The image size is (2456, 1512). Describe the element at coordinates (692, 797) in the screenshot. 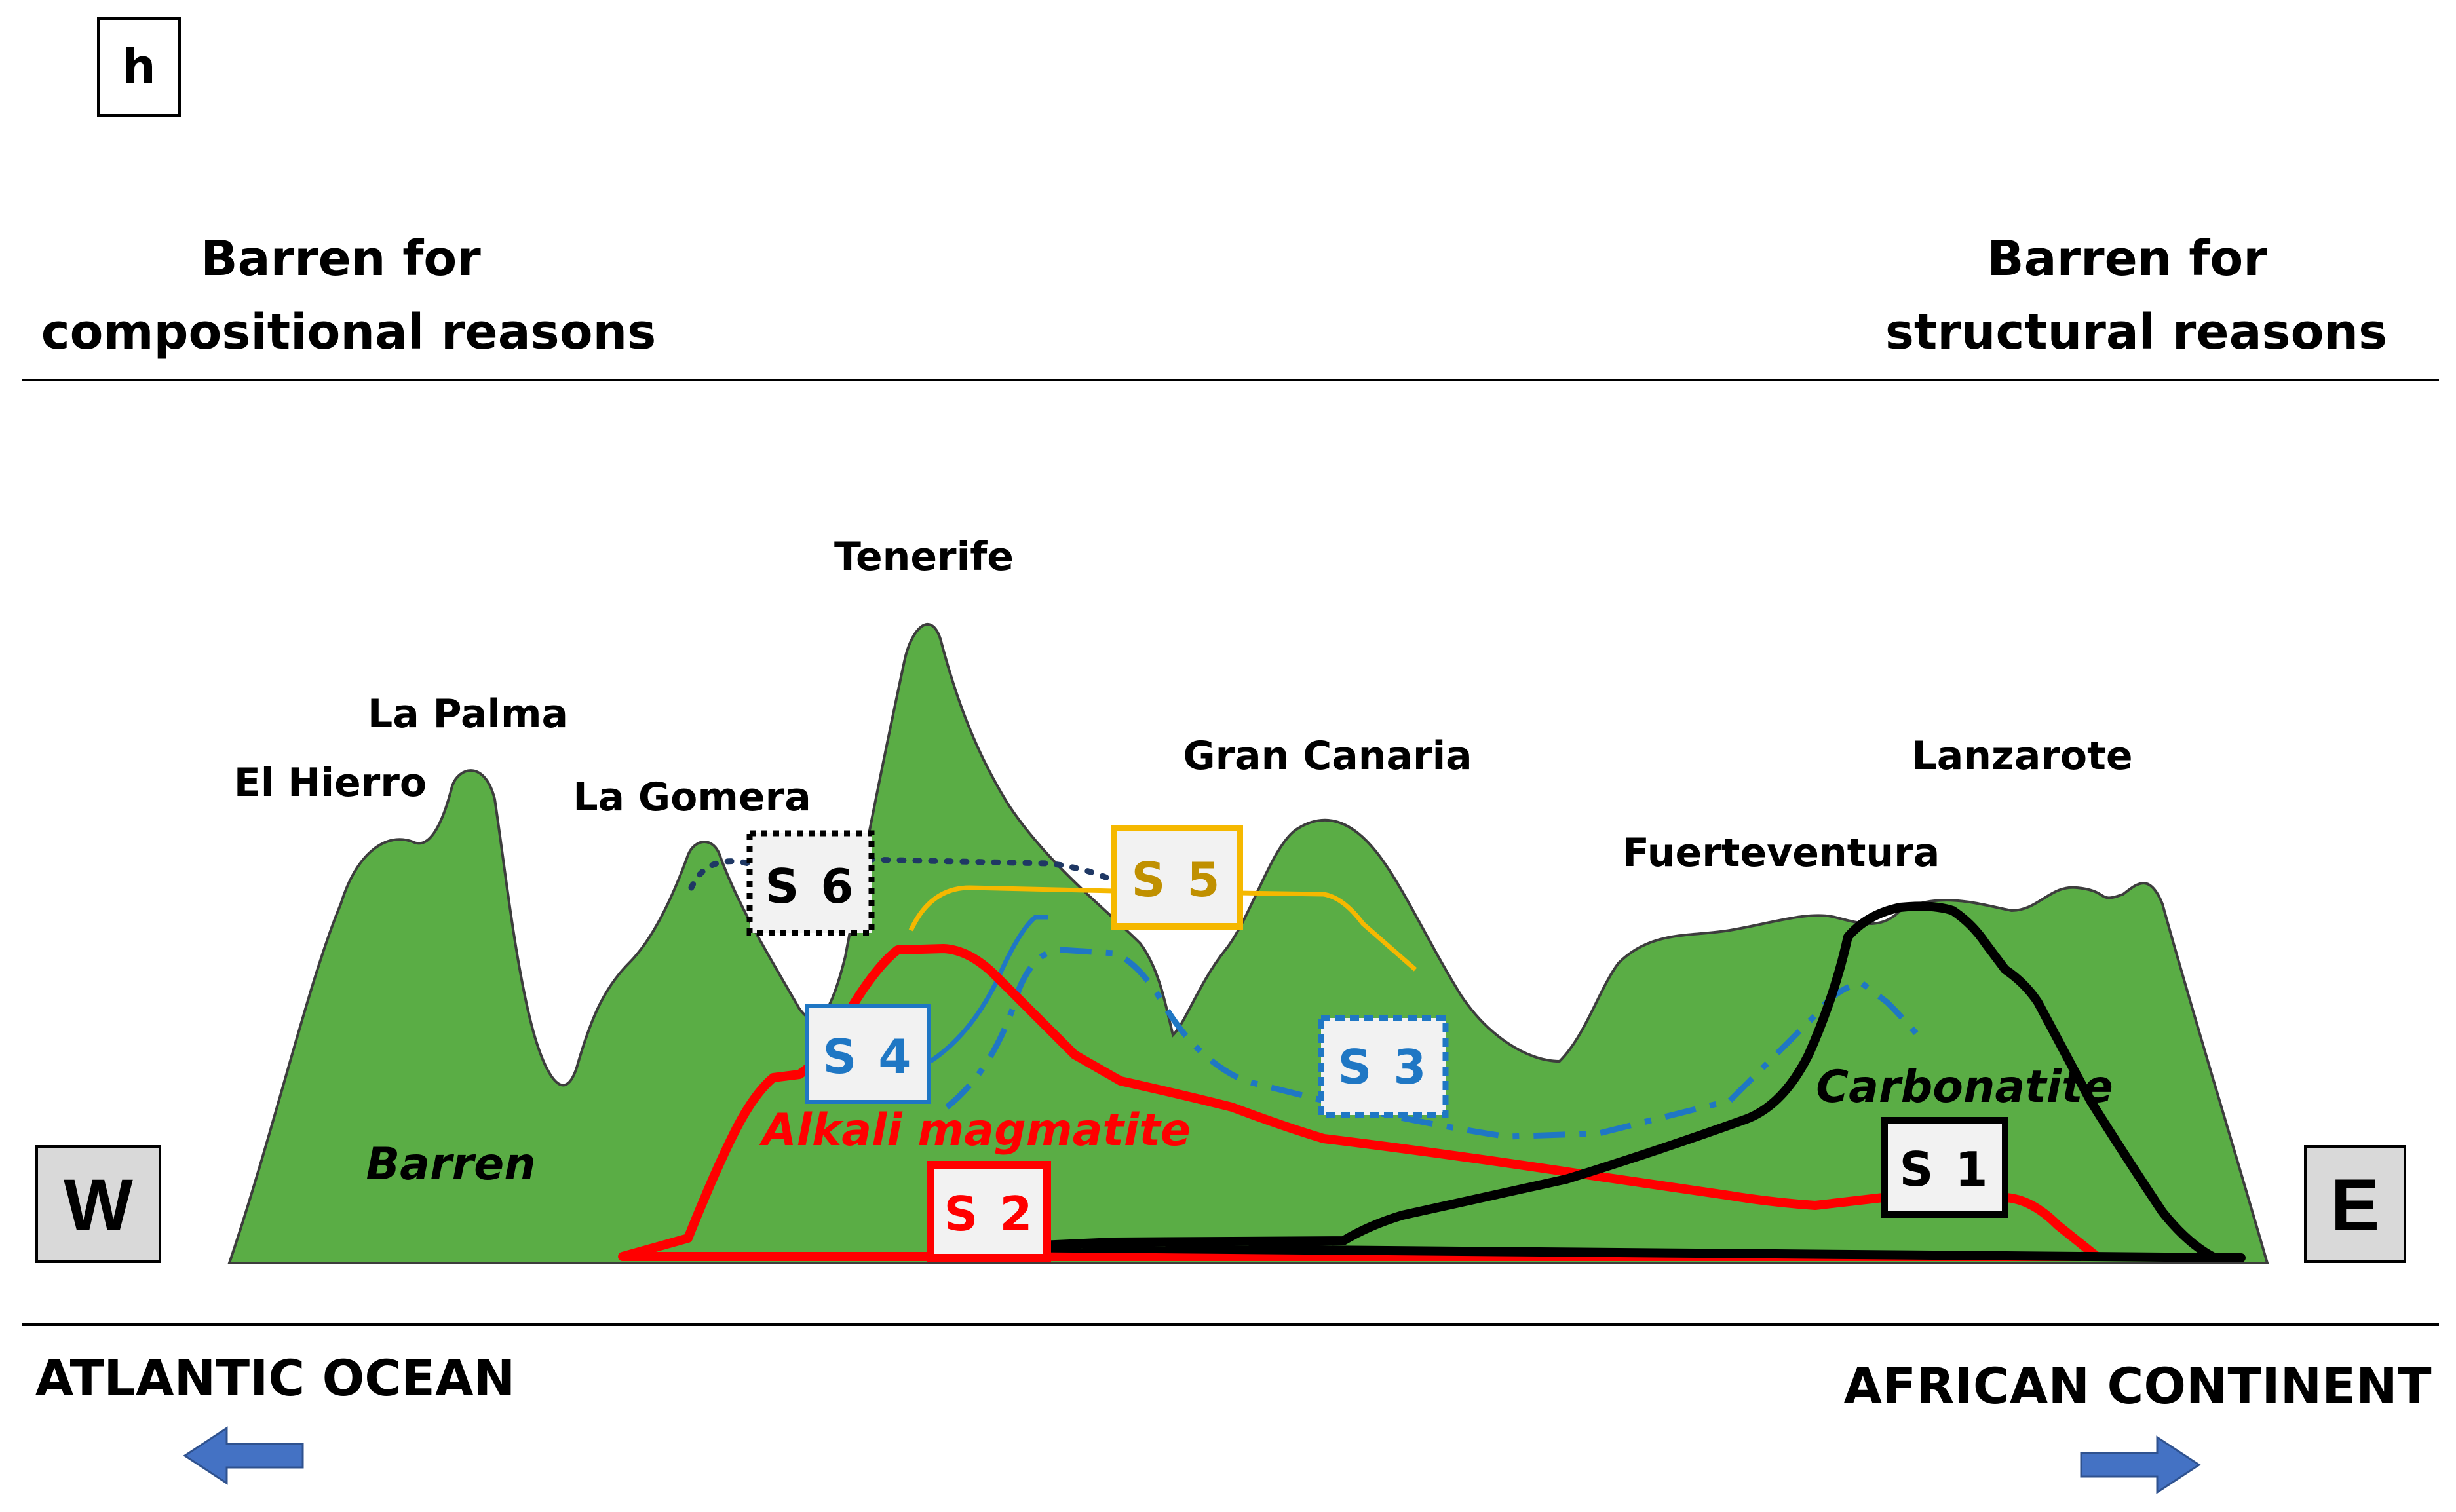

I see `label-la-gomera: La Gomera` at that location.